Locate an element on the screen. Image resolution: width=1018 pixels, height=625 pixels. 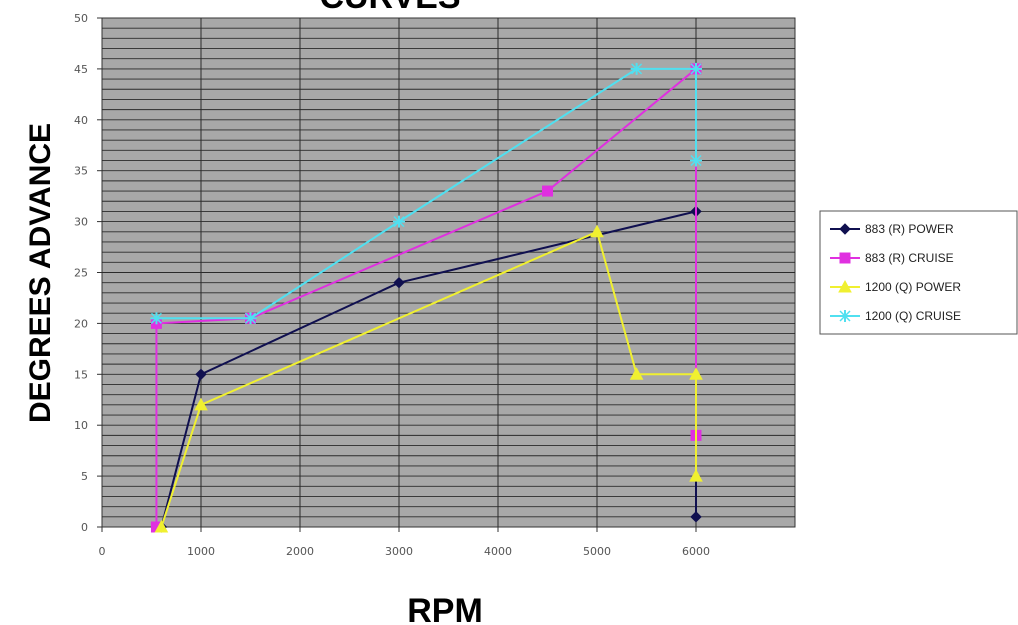
y-tick-label: 40 is located at coordinates (81, 120).